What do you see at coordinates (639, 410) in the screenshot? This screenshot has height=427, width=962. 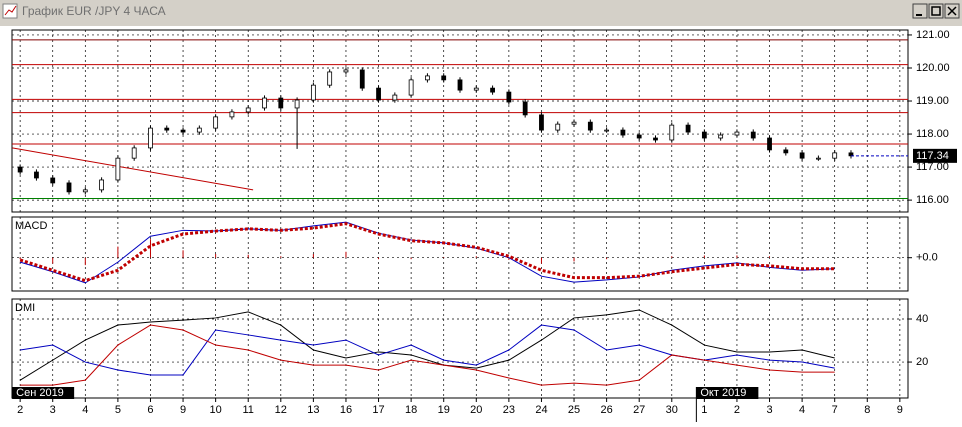 I see `x-tick-label: 27` at bounding box center [639, 410].